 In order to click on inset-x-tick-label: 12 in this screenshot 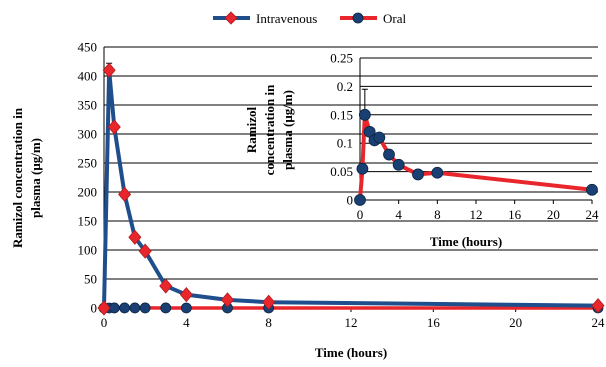, I will do `click(476, 214)`.